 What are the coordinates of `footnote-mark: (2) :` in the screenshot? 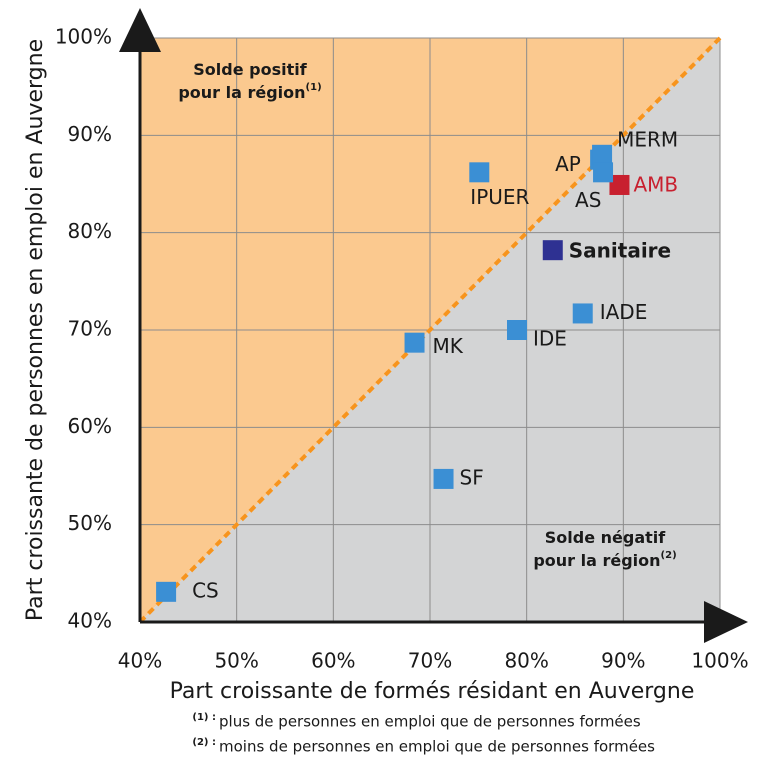 It's located at (204, 742).